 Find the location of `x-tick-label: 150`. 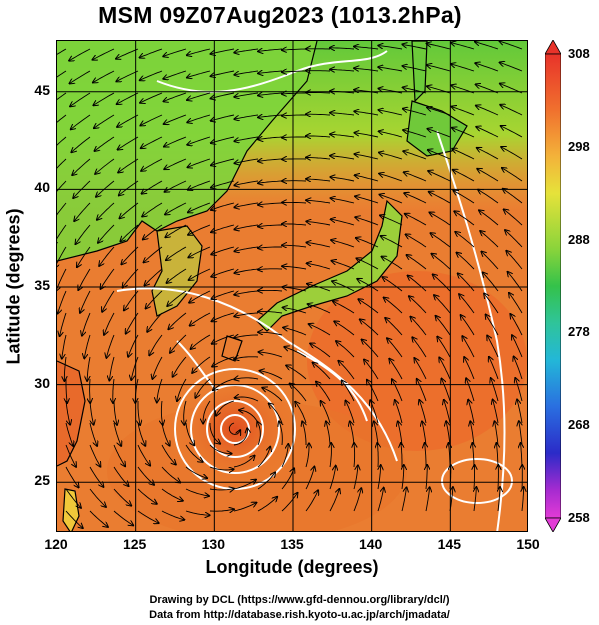

x-tick-label: 150 is located at coordinates (528, 544).